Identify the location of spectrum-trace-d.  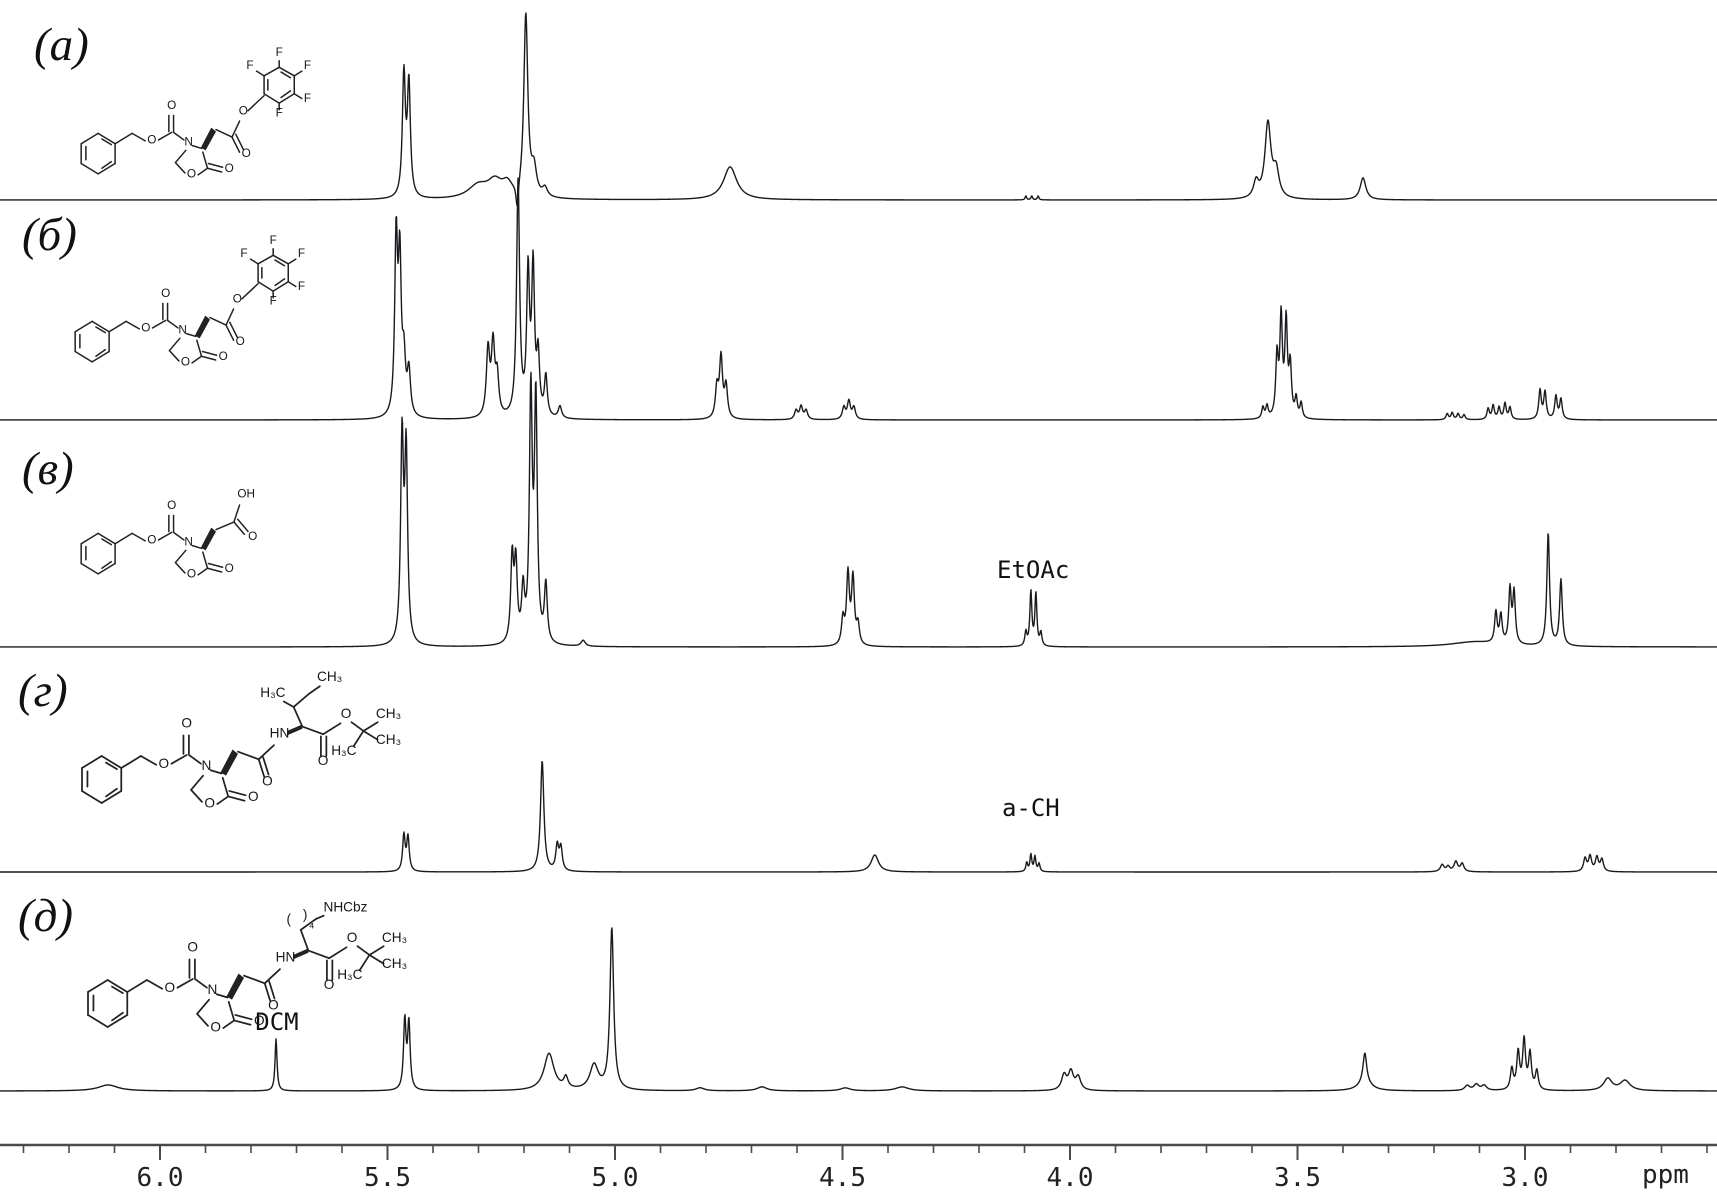
(858, 1009).